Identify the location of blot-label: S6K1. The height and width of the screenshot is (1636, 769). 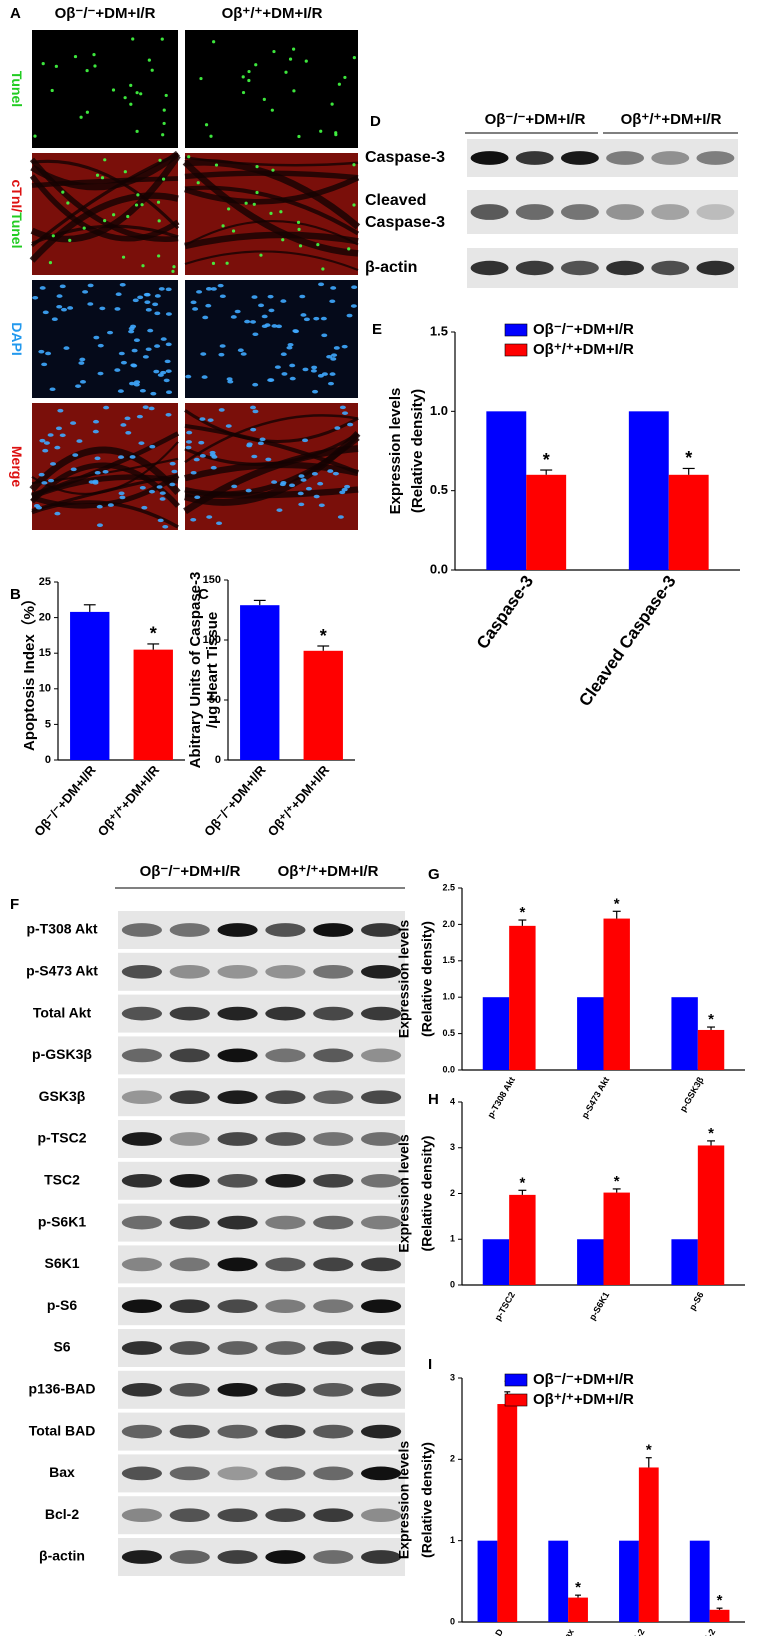
(61, 1263).